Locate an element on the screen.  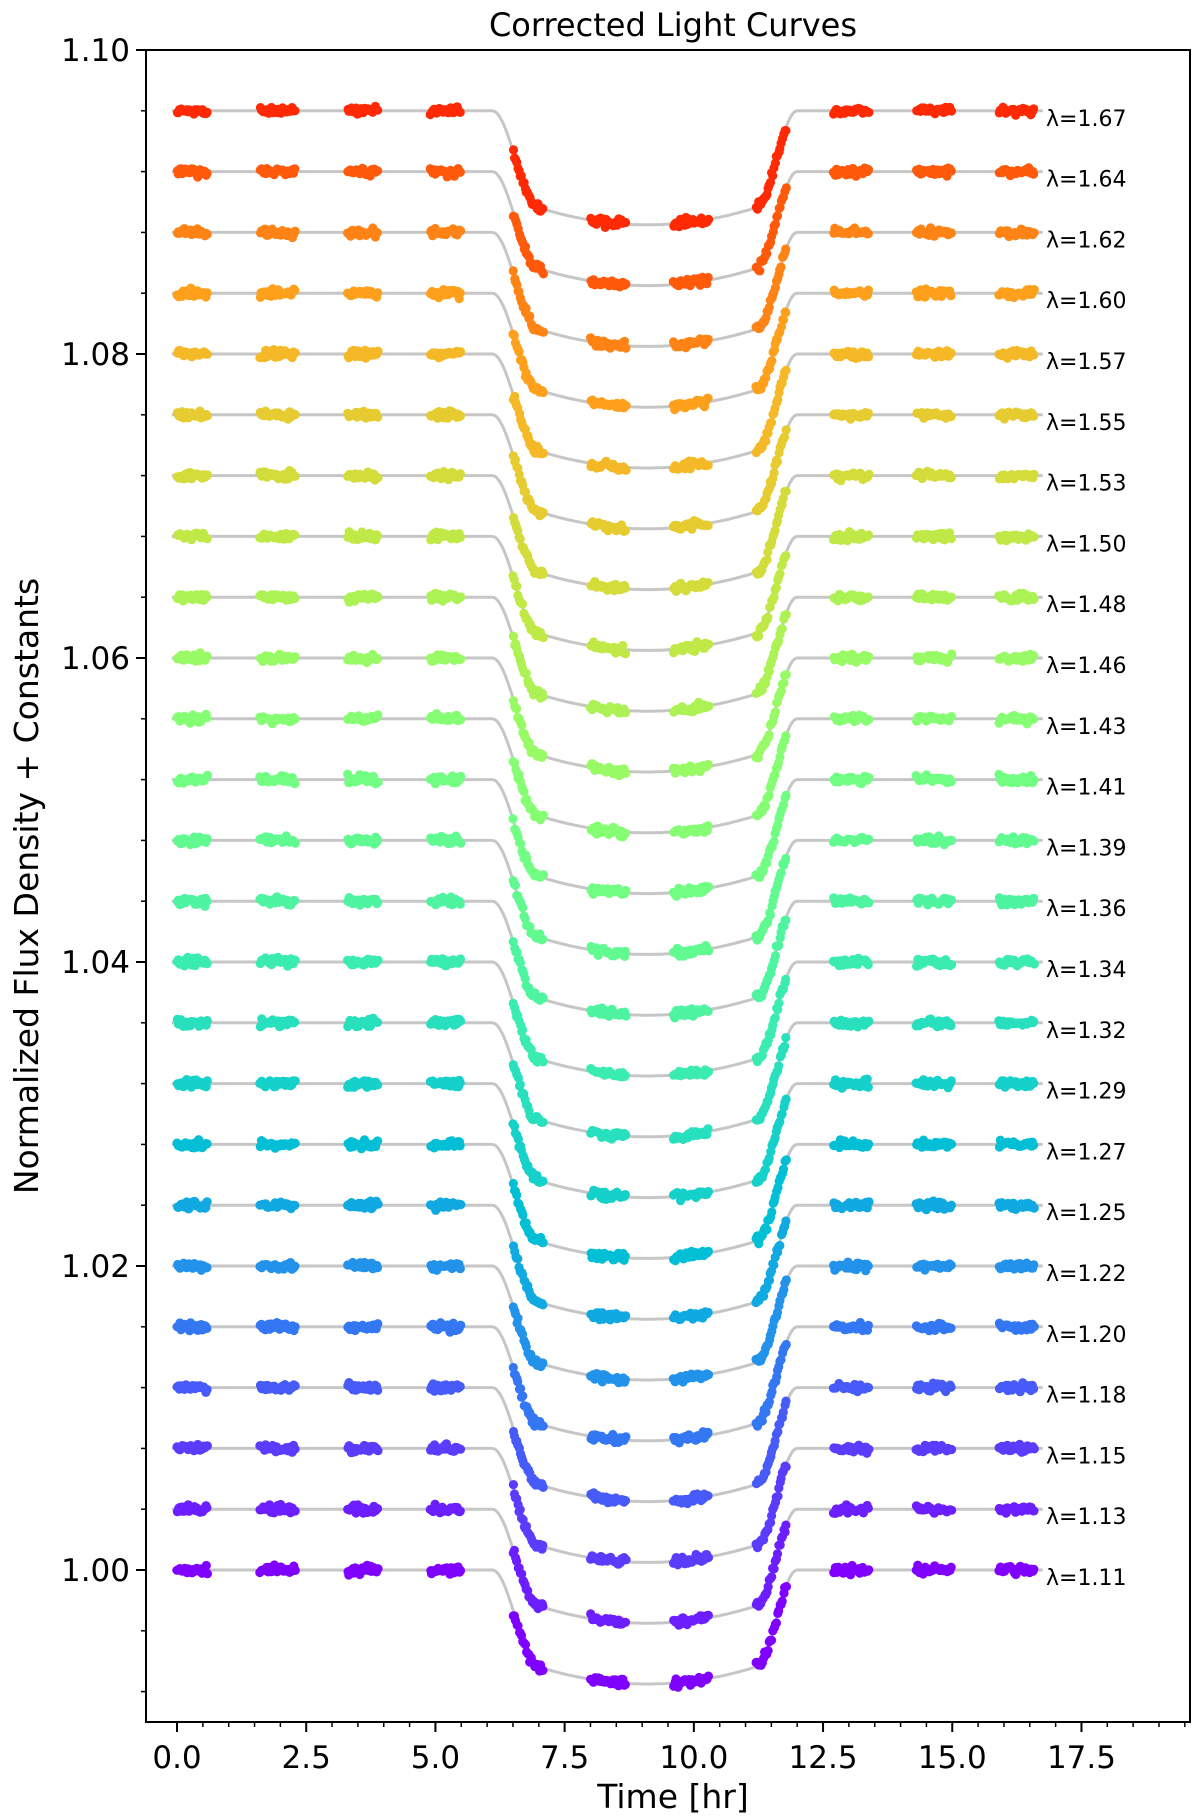
model-curve-1.20 is located at coordinates (607, 1384).